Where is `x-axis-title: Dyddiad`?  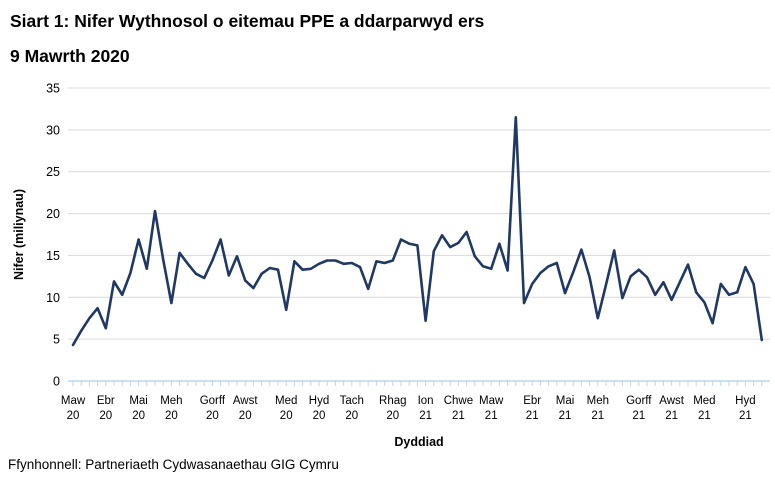
x-axis-title: Dyddiad is located at coordinates (419, 442).